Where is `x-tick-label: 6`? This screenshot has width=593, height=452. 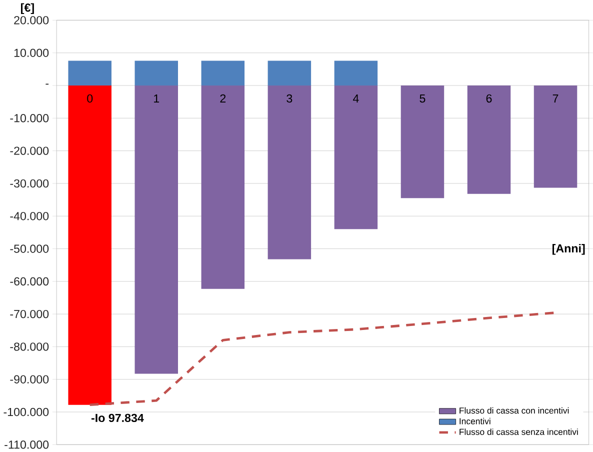 x-tick-label: 6 is located at coordinates (489, 98).